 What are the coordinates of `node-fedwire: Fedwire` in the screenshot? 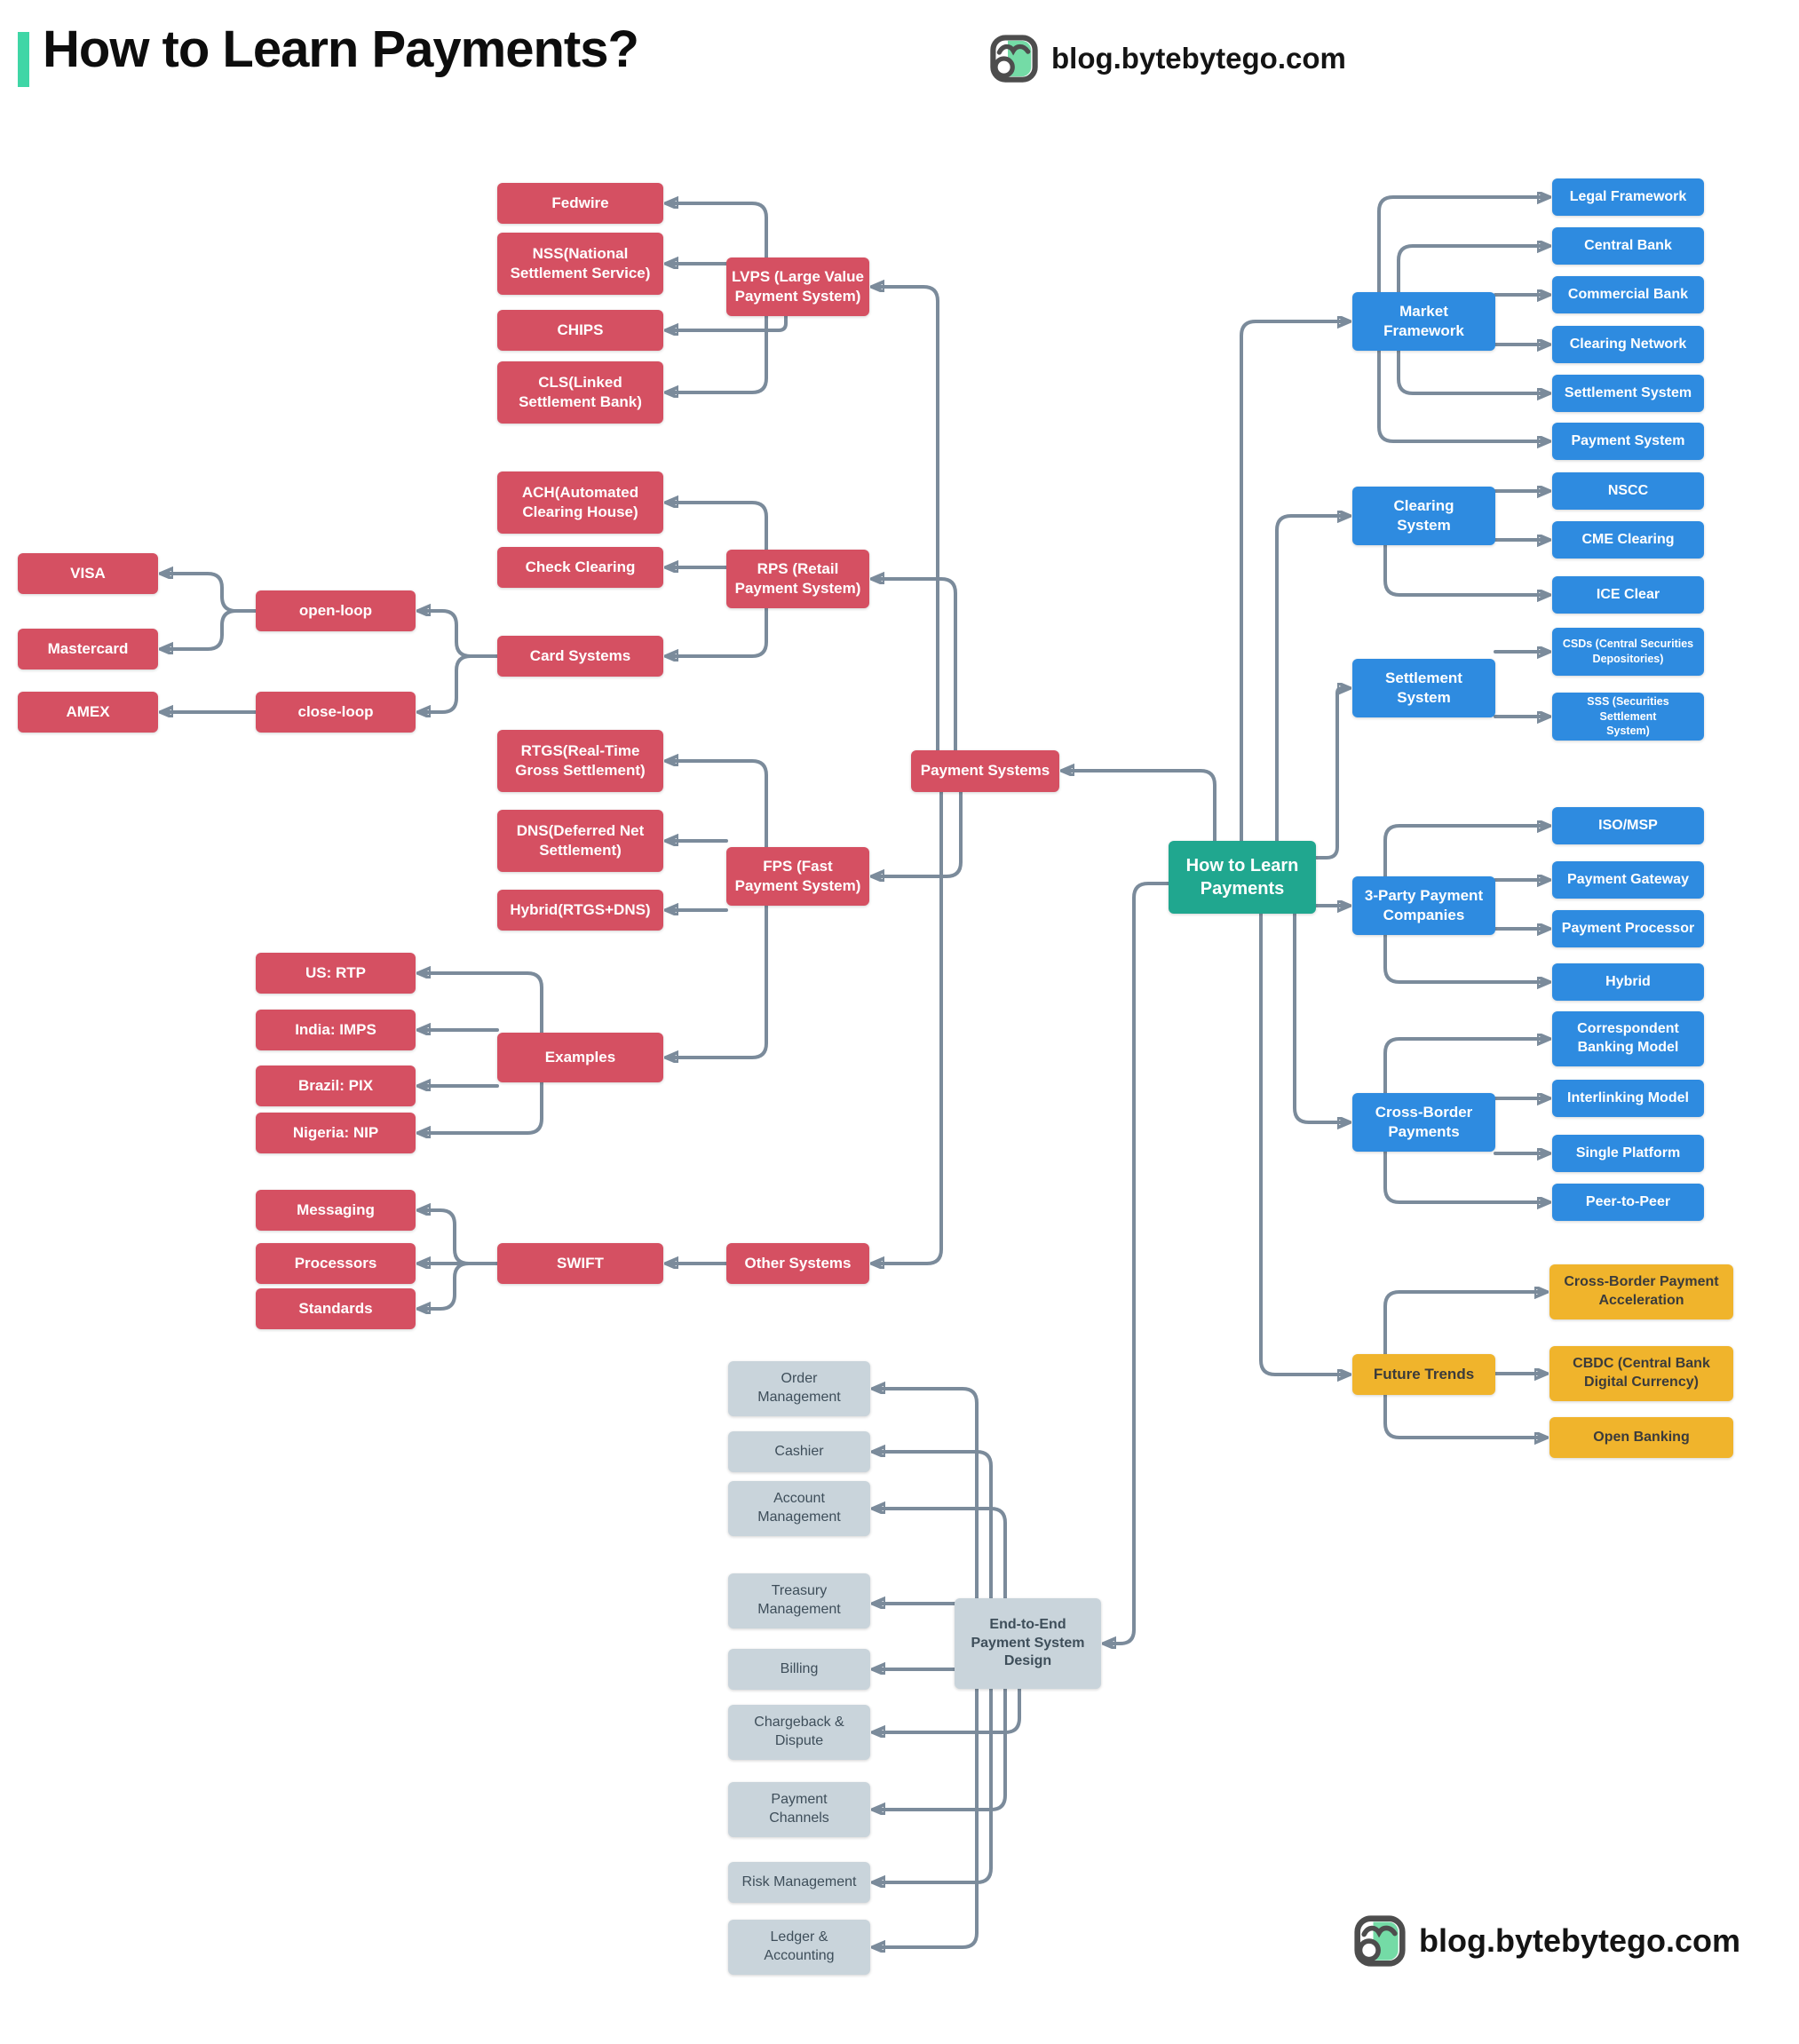 It's located at (580, 203).